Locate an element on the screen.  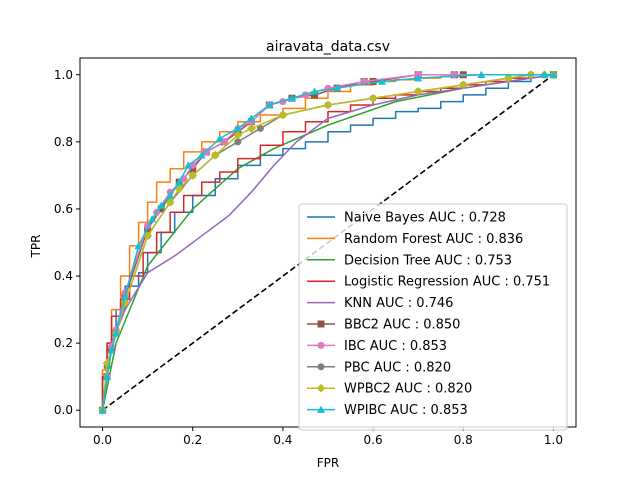
legend-item: Logistic Regression AUC : 0.751 is located at coordinates (428, 282).